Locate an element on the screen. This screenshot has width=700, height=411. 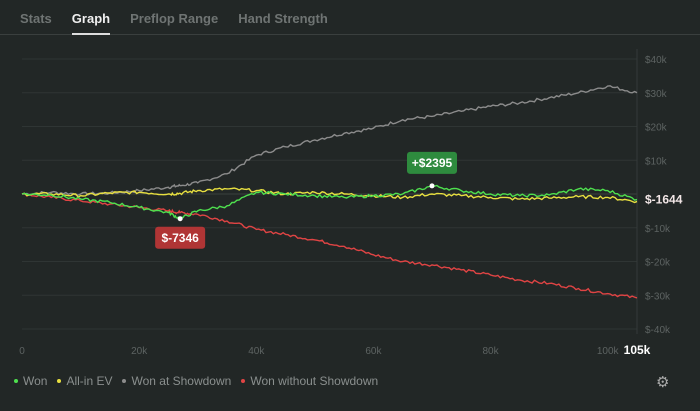
annotation-label: +$2395 is located at coordinates (432, 163).